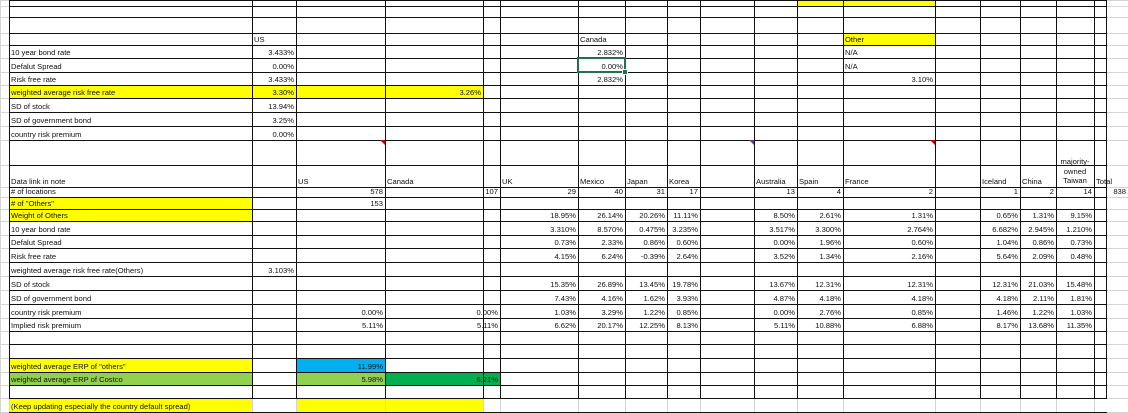  I want to click on iceland-value: 0.65%, so click(1007, 215).